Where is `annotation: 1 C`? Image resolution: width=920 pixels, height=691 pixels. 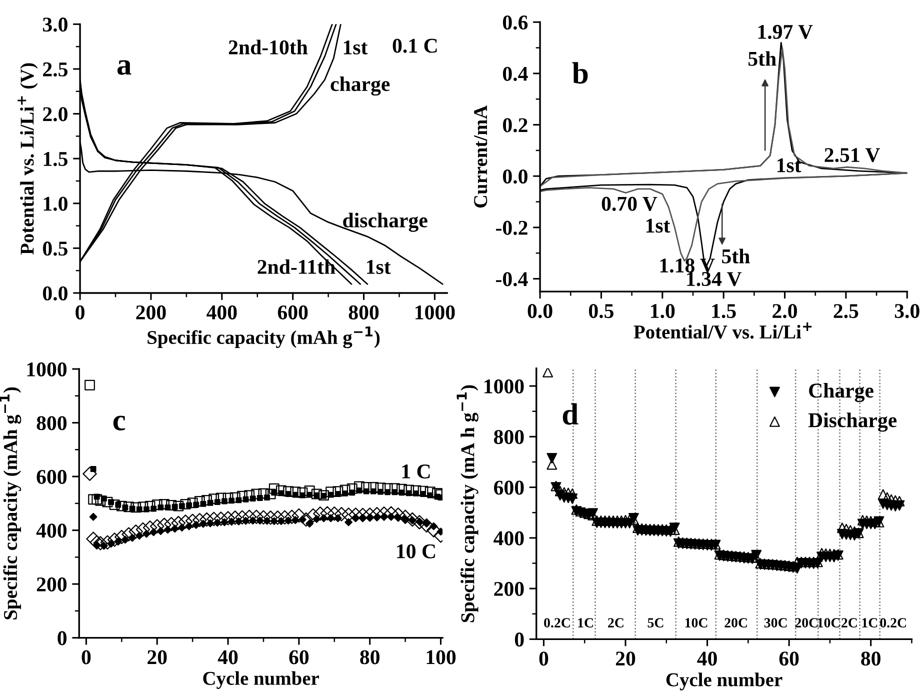 annotation: 1 C is located at coordinates (416, 471).